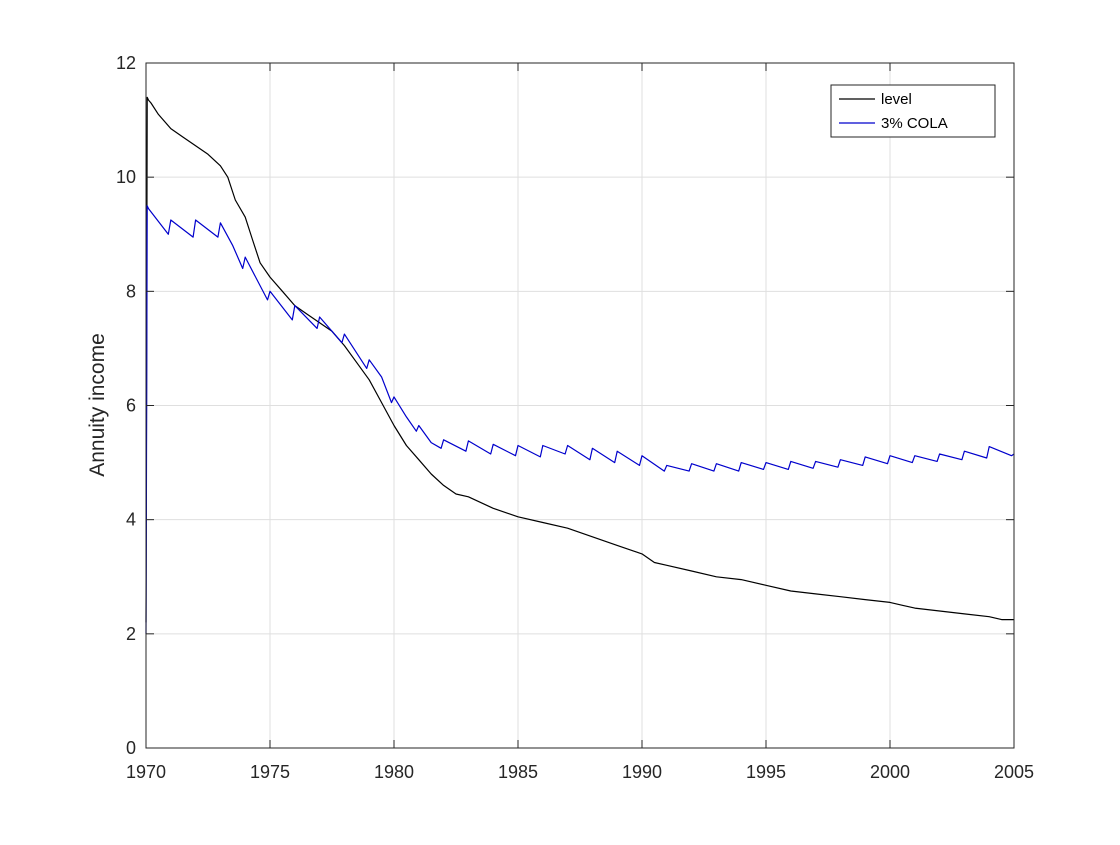  What do you see at coordinates (131, 406) in the screenshot?
I see `y-tick-label: 6` at bounding box center [131, 406].